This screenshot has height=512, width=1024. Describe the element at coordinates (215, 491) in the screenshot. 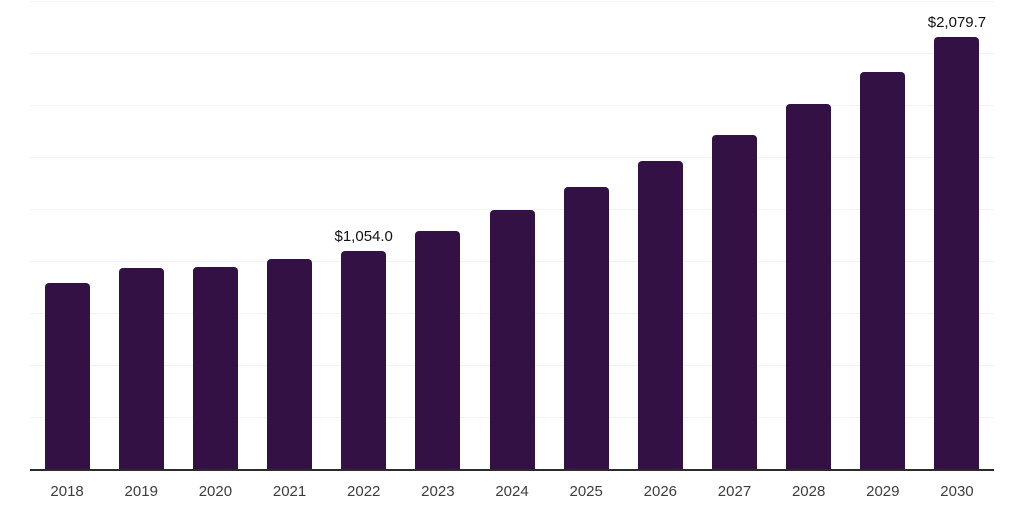

I see `x-tick-2020: 2020` at that location.